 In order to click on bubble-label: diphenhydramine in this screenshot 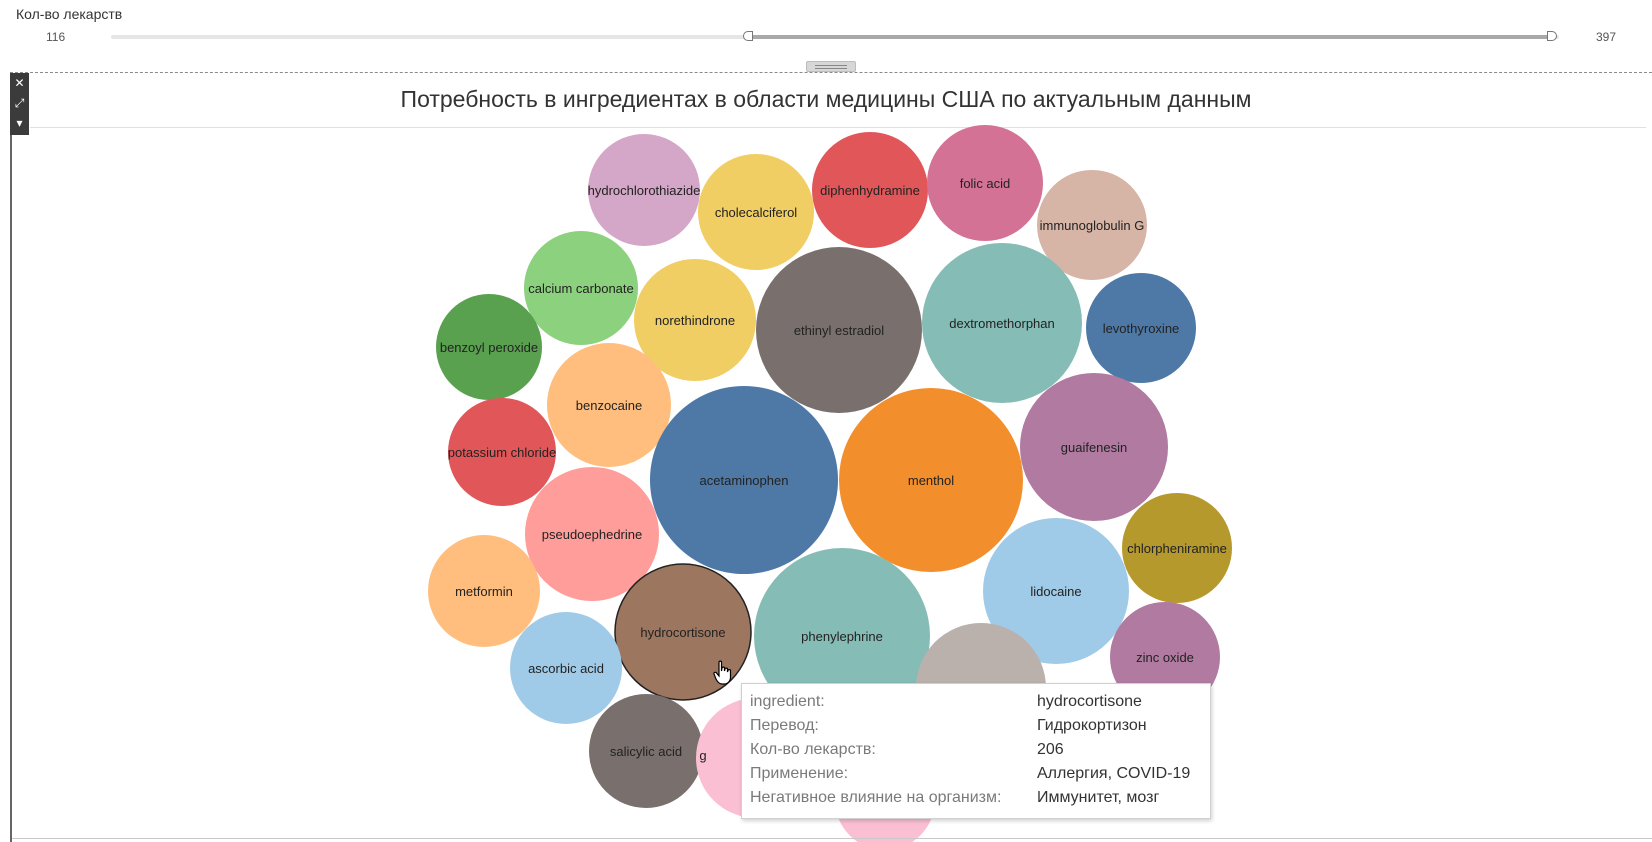, I will do `click(870, 190)`.